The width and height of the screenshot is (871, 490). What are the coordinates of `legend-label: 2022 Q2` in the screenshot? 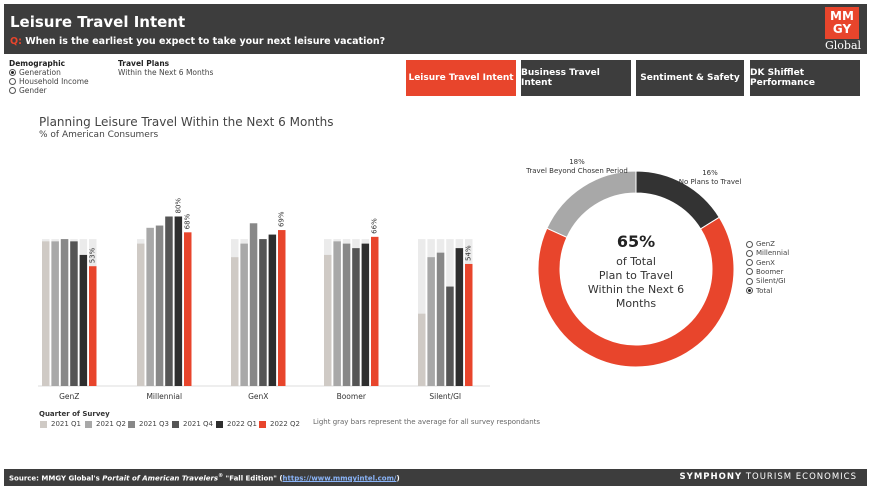 It's located at (285, 424).